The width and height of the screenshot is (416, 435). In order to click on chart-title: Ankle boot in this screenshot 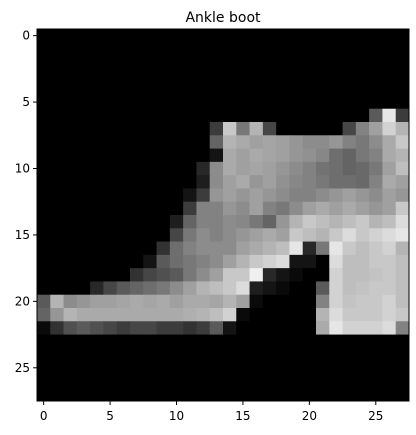, I will do `click(223, 18)`.